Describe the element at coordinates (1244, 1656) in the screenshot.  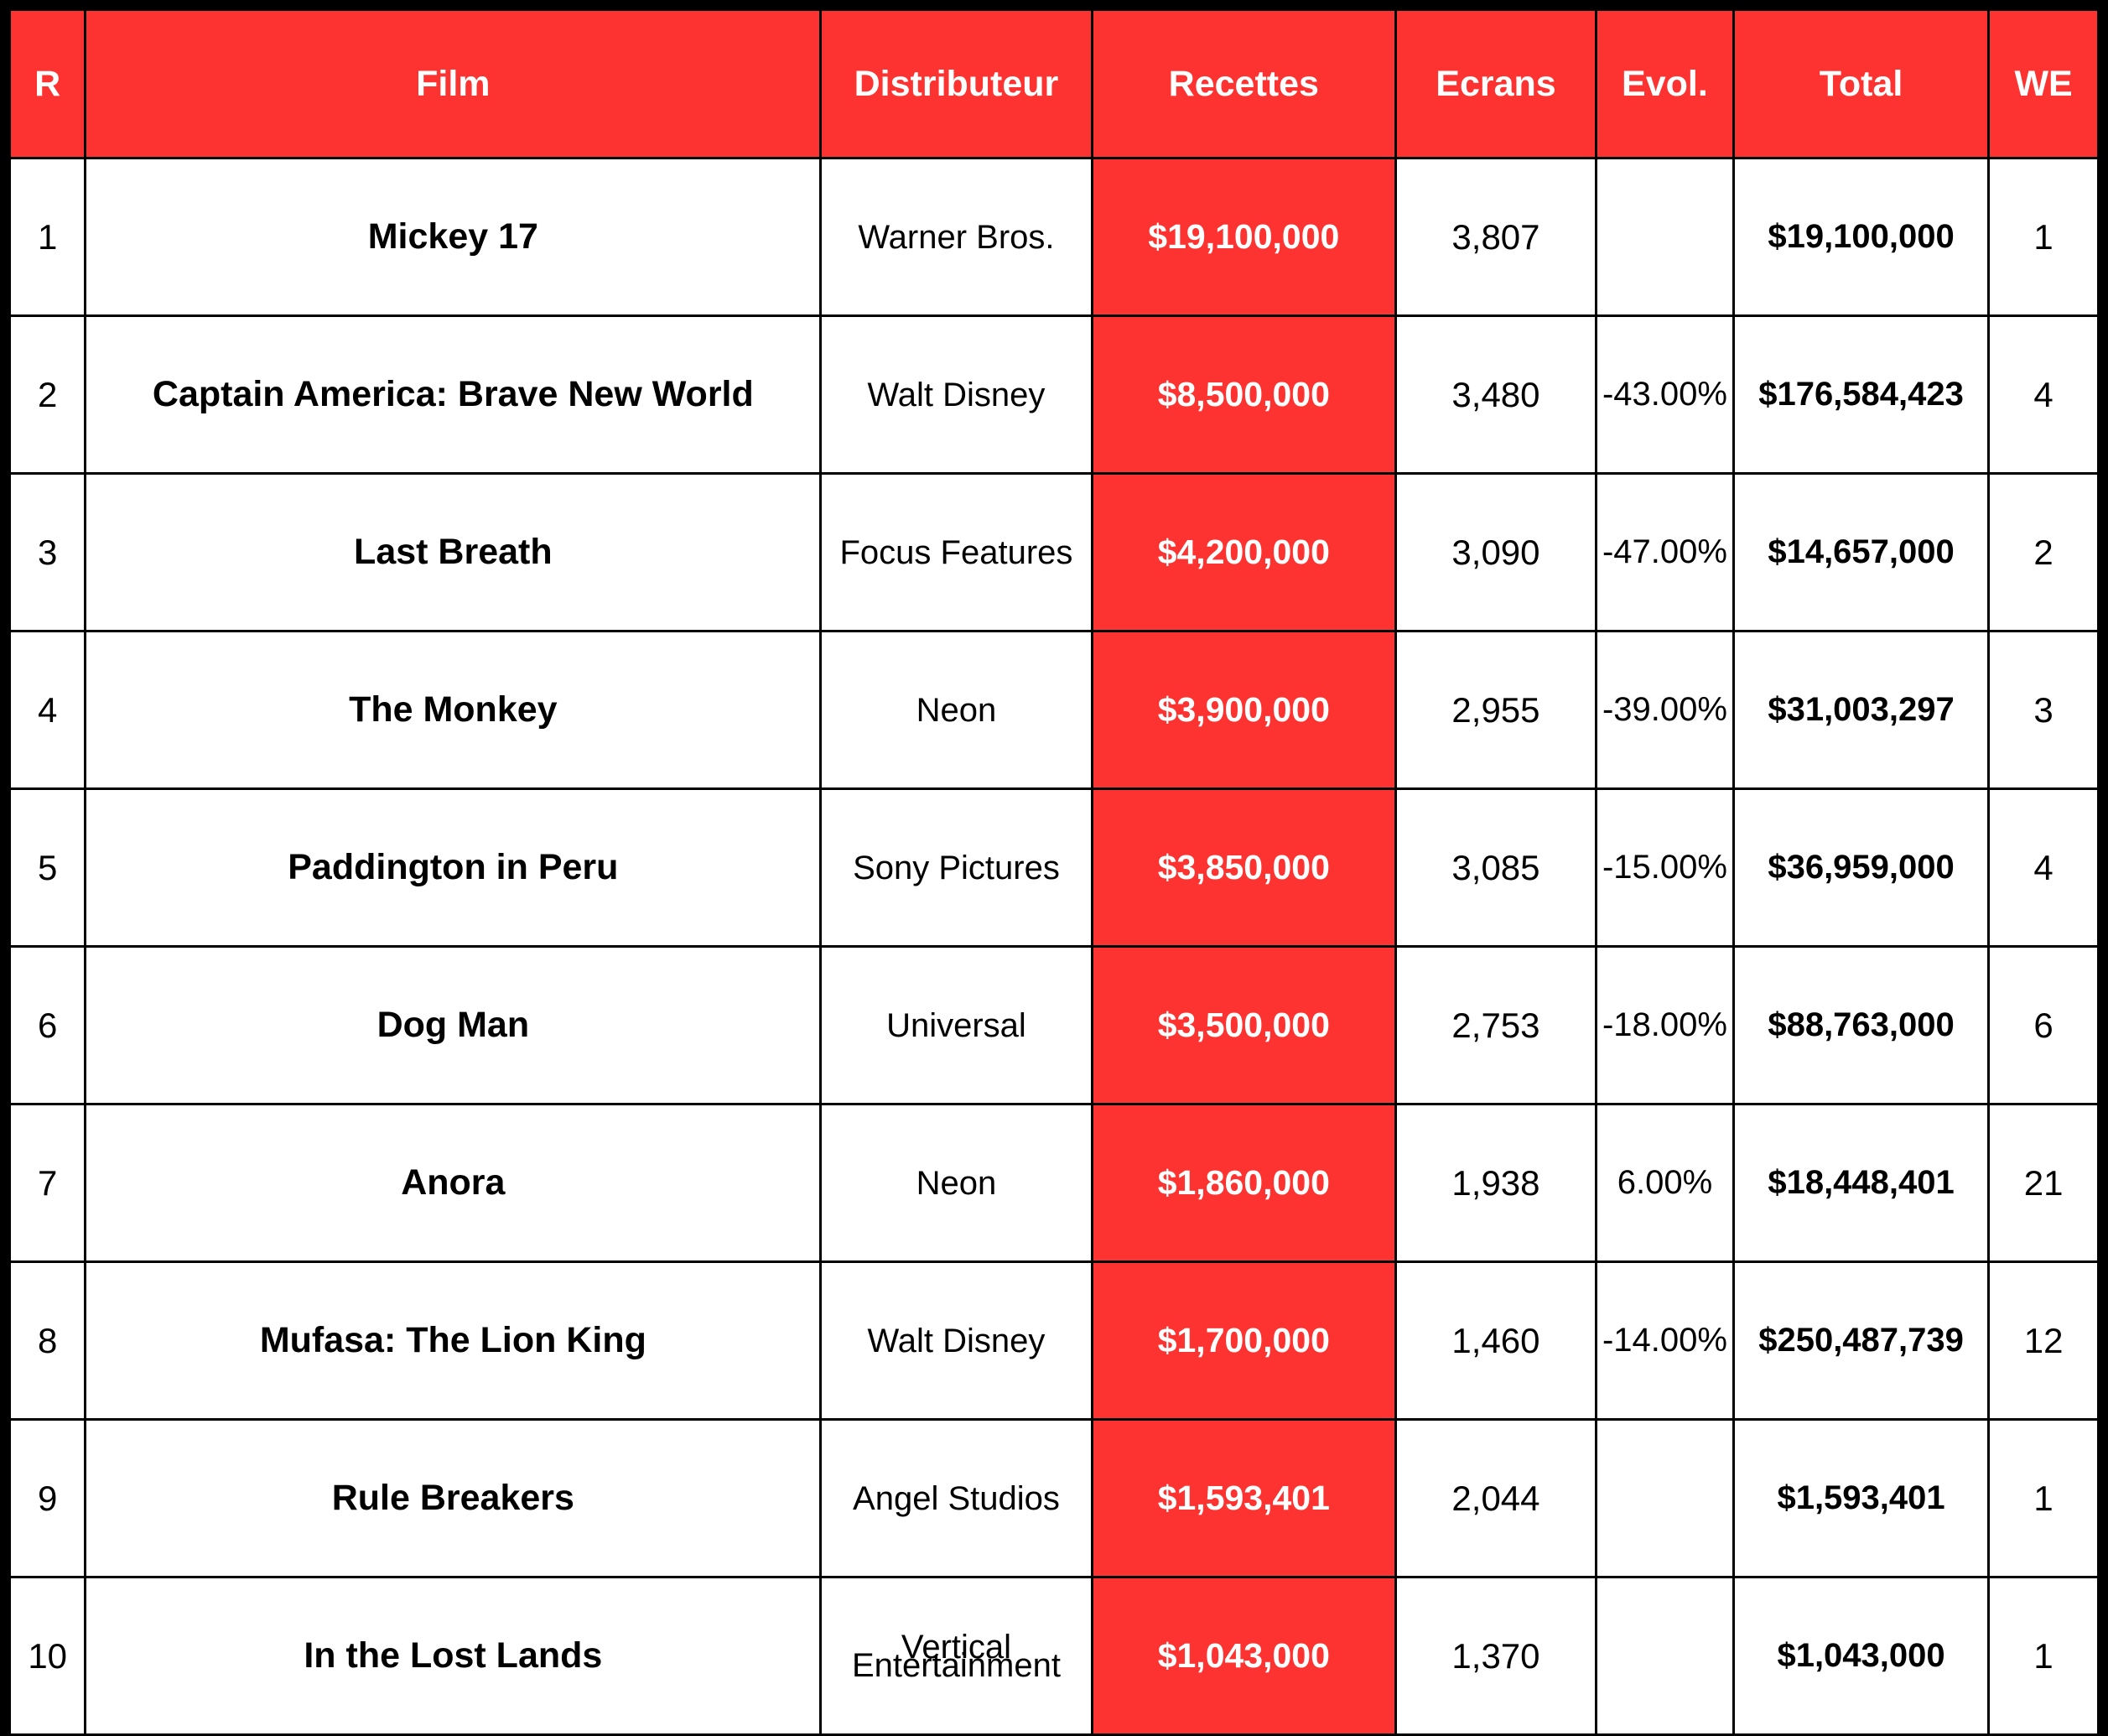
I see `recettes-cell: $1,043,000` at that location.